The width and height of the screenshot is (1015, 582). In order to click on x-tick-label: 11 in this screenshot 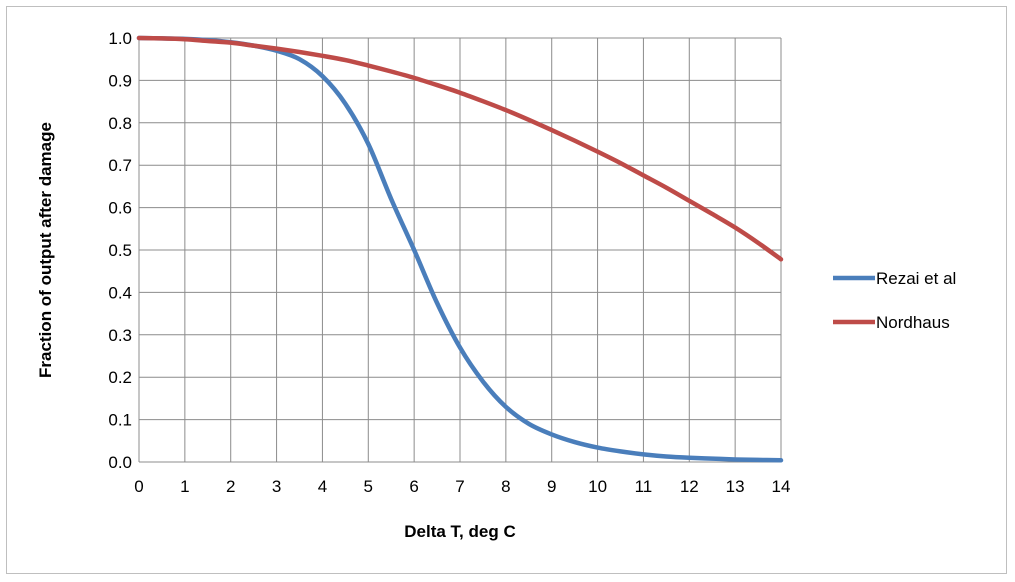, I will do `click(644, 486)`.